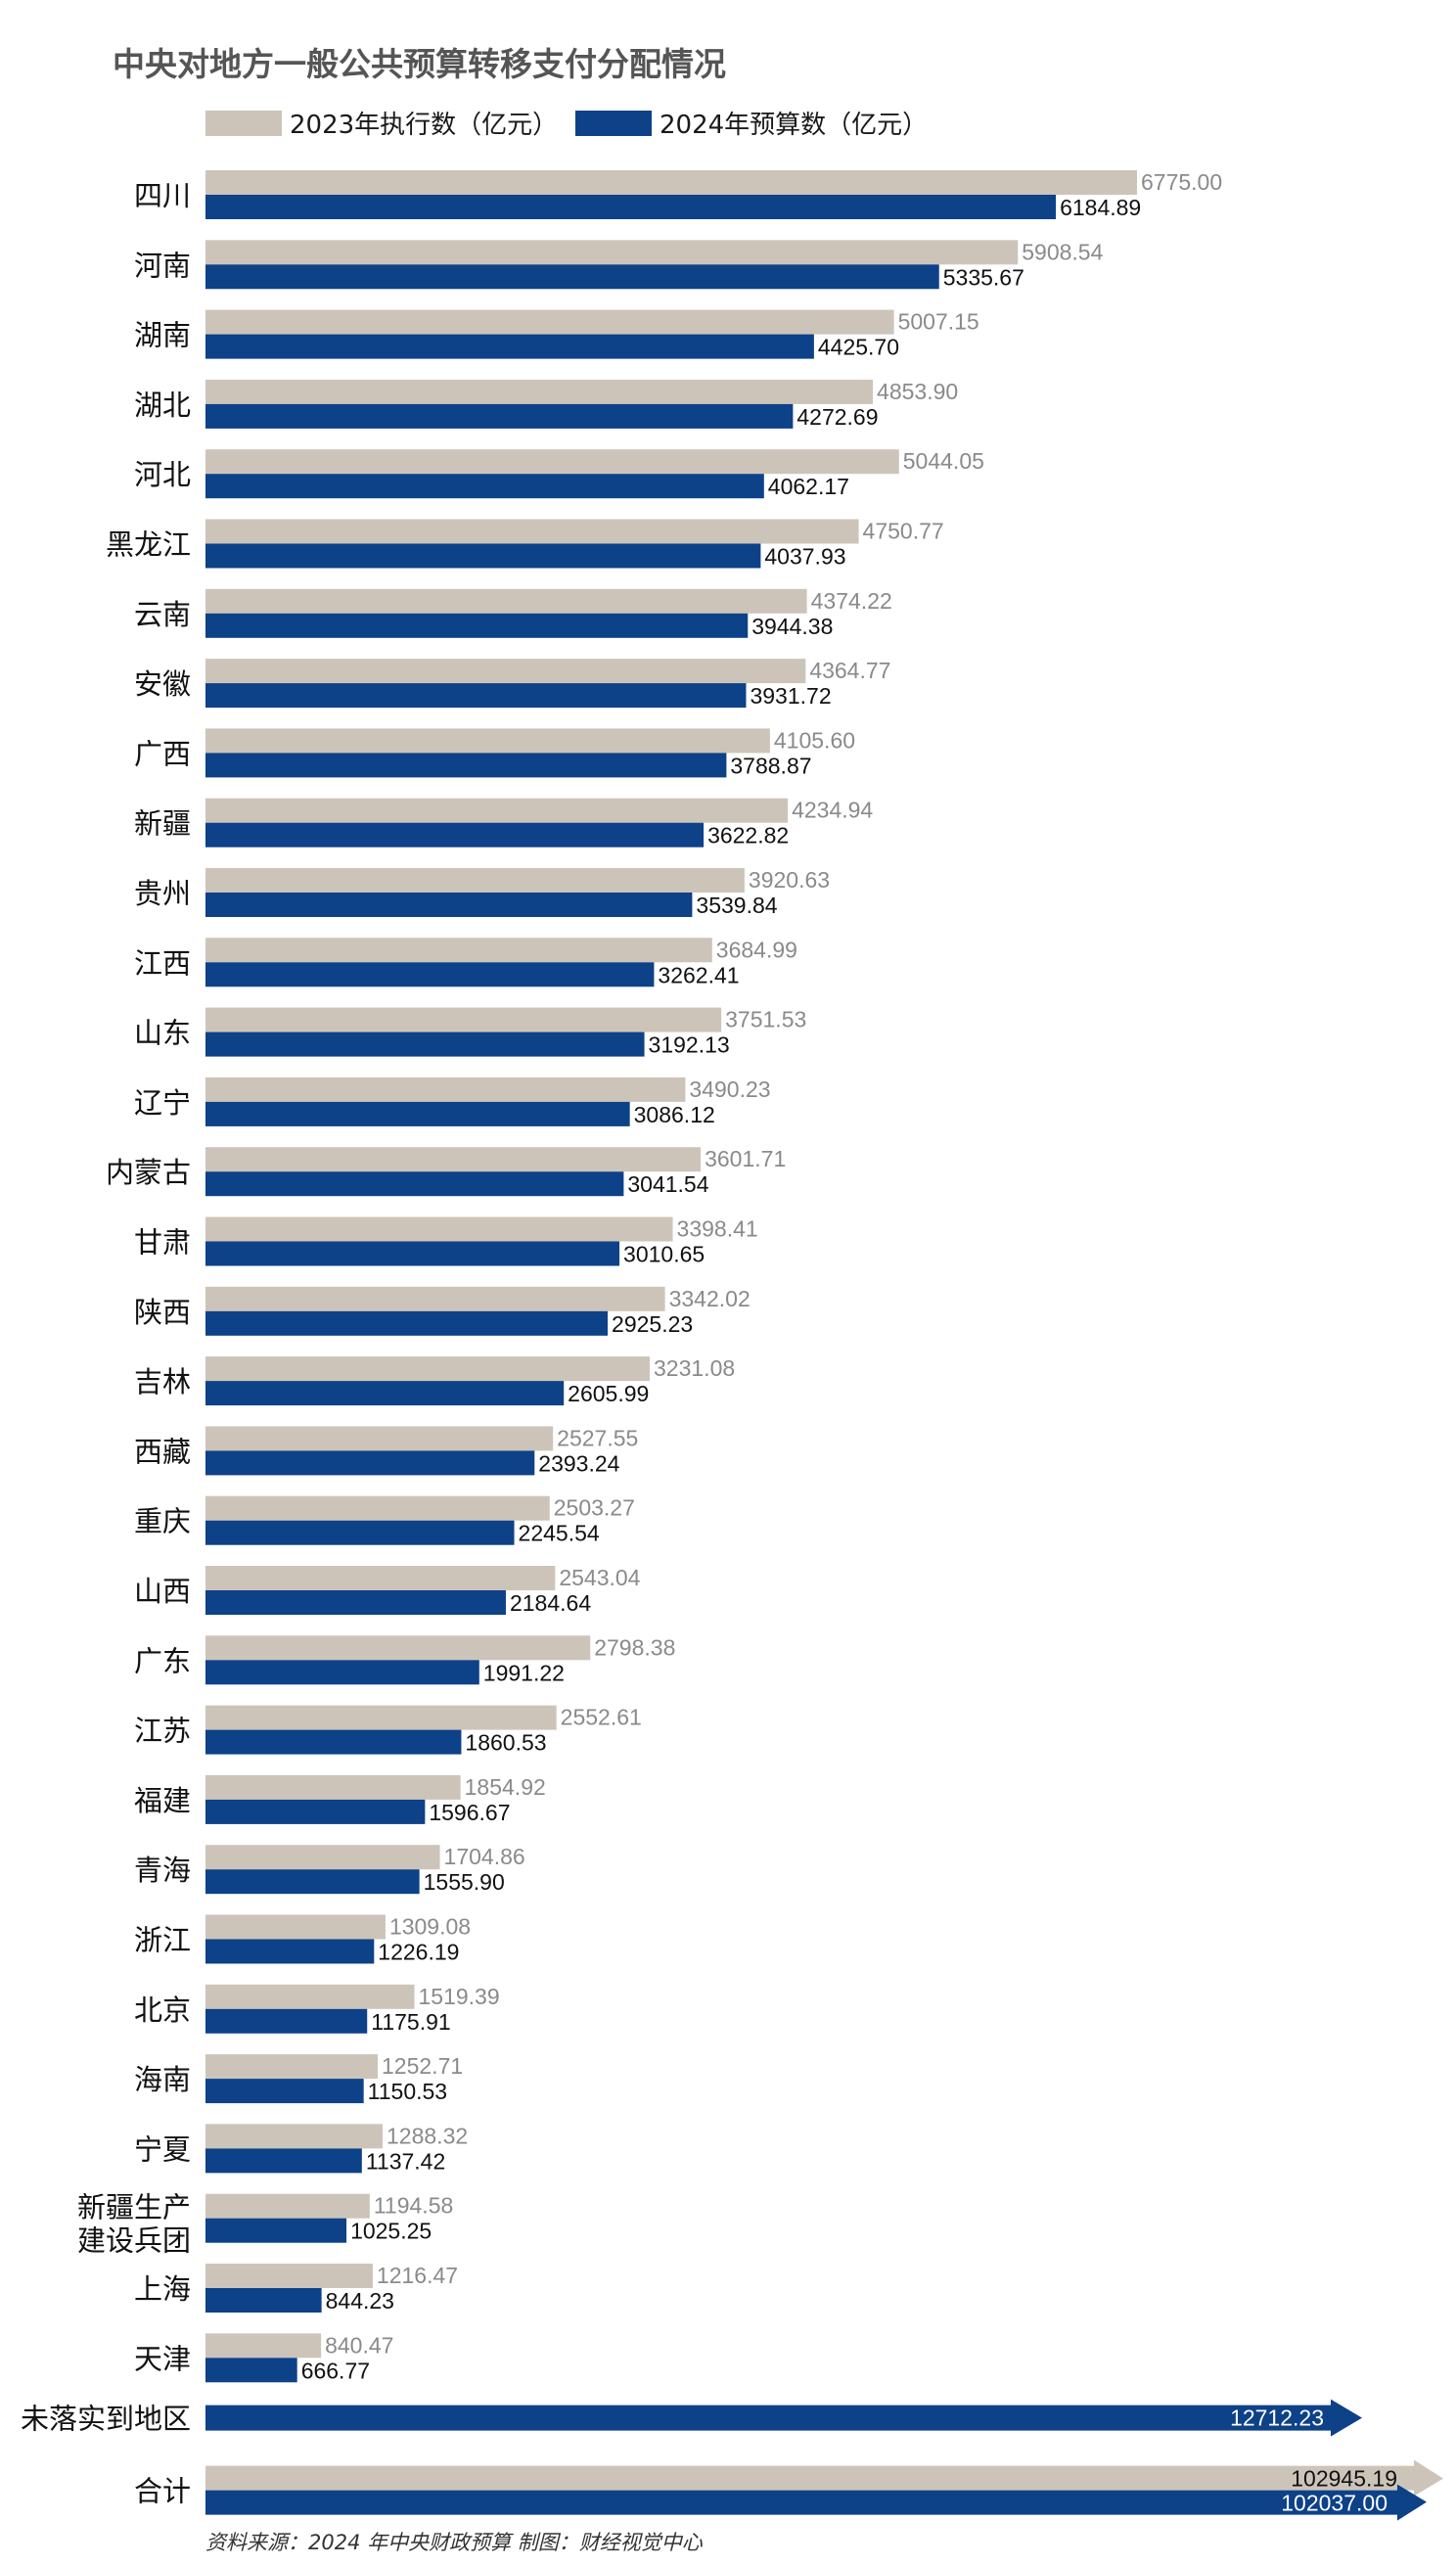  What do you see at coordinates (594, 1508) in the screenshot?
I see `value-label-2023: 2503.27` at bounding box center [594, 1508].